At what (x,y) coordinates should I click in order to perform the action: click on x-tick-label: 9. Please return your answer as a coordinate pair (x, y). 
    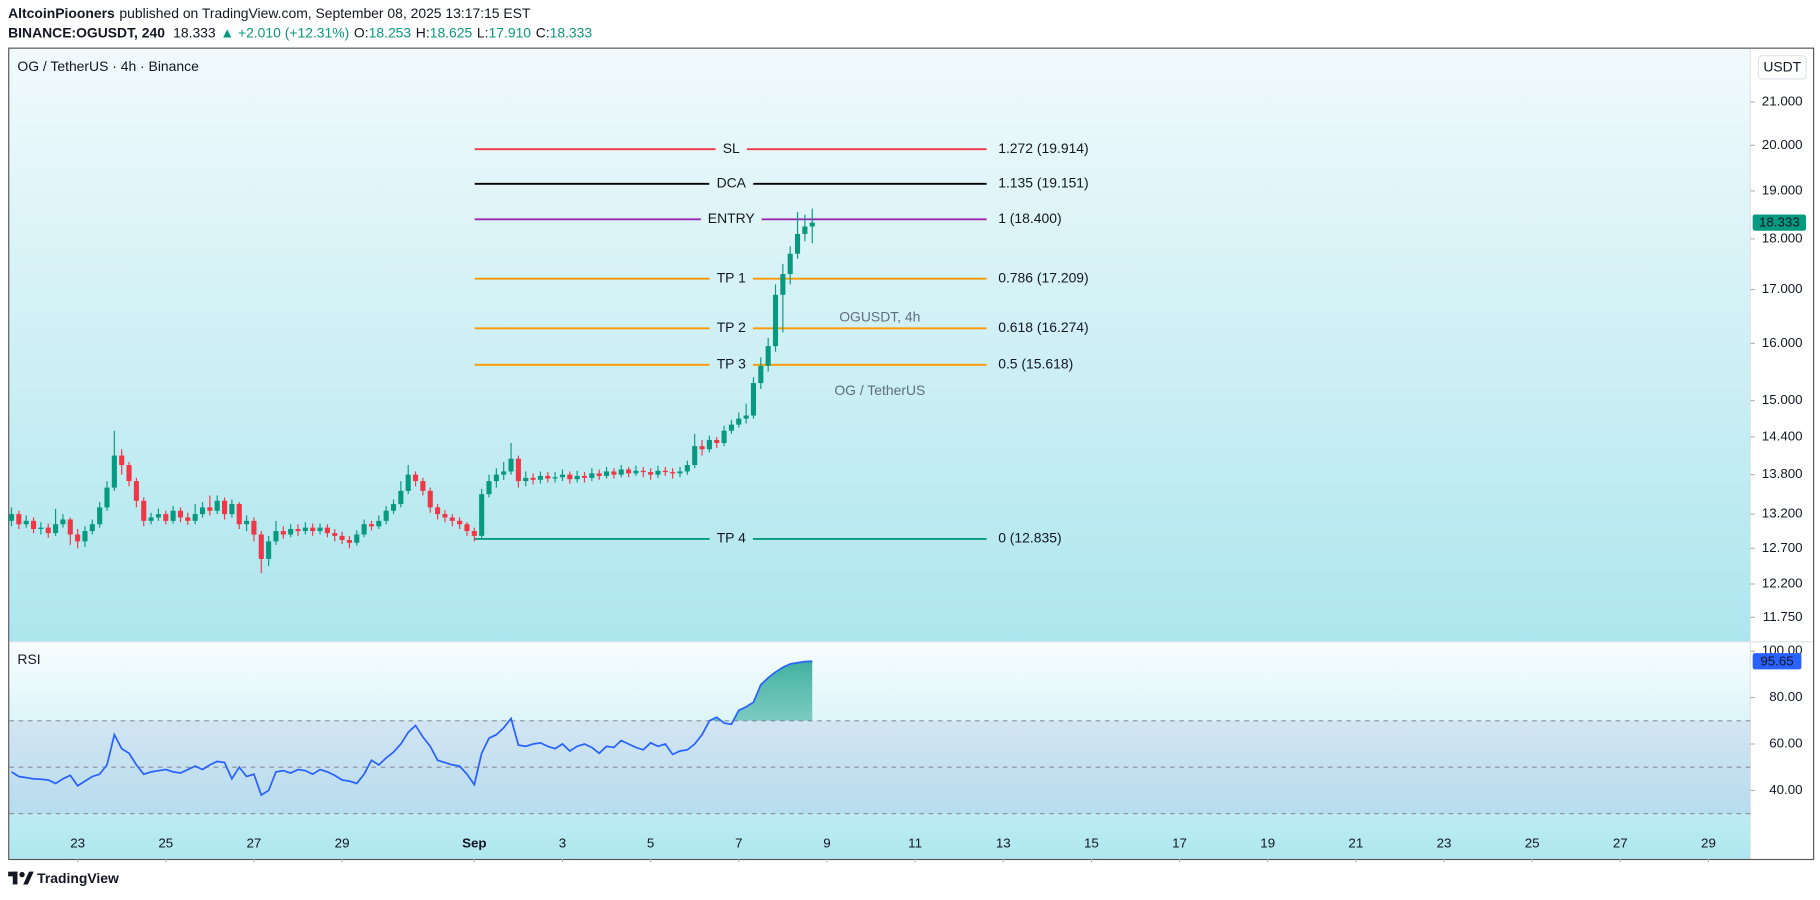
    Looking at the image, I should click on (826, 842).